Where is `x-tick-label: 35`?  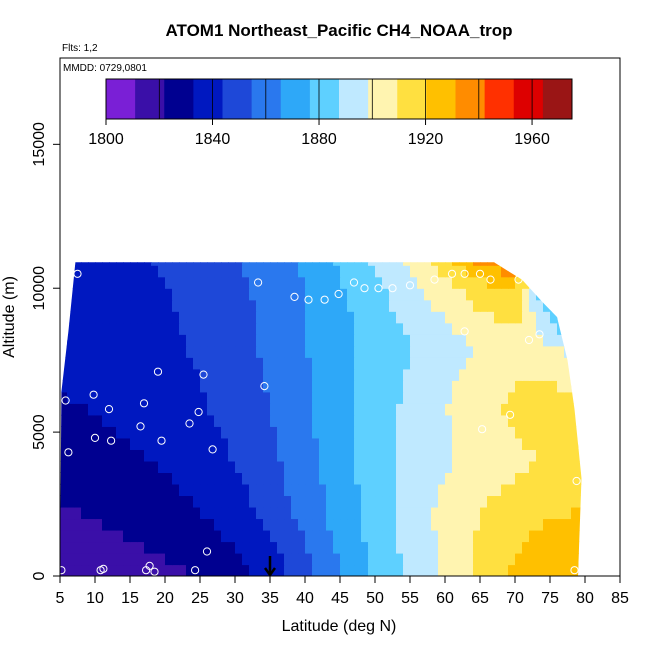
x-tick-label: 35 is located at coordinates (270, 598).